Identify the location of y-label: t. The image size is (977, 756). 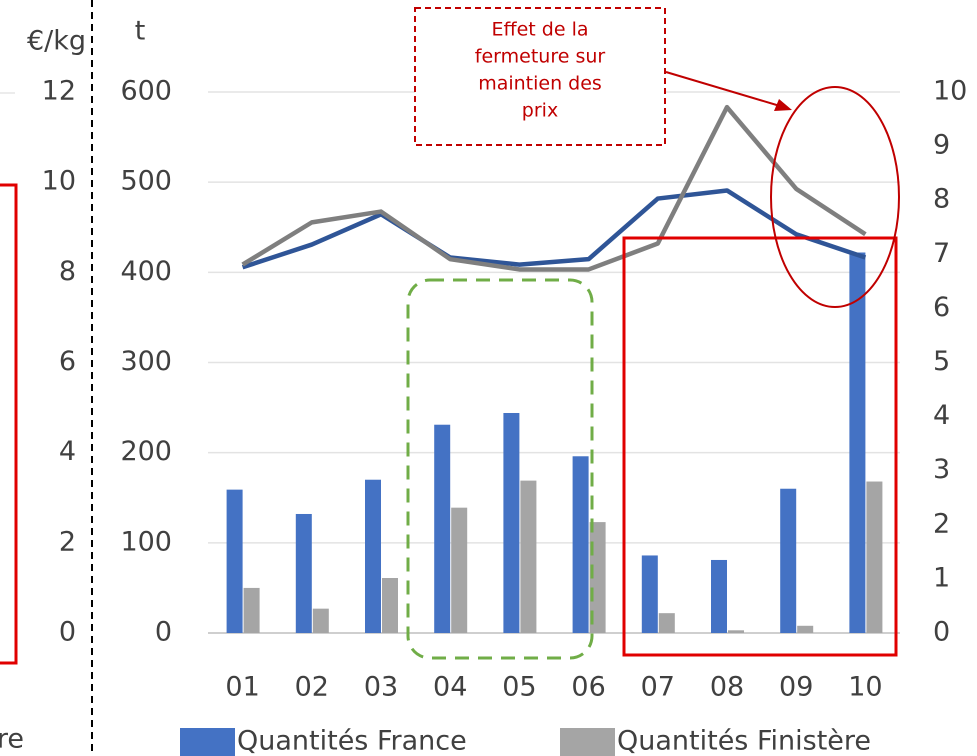
(140, 31).